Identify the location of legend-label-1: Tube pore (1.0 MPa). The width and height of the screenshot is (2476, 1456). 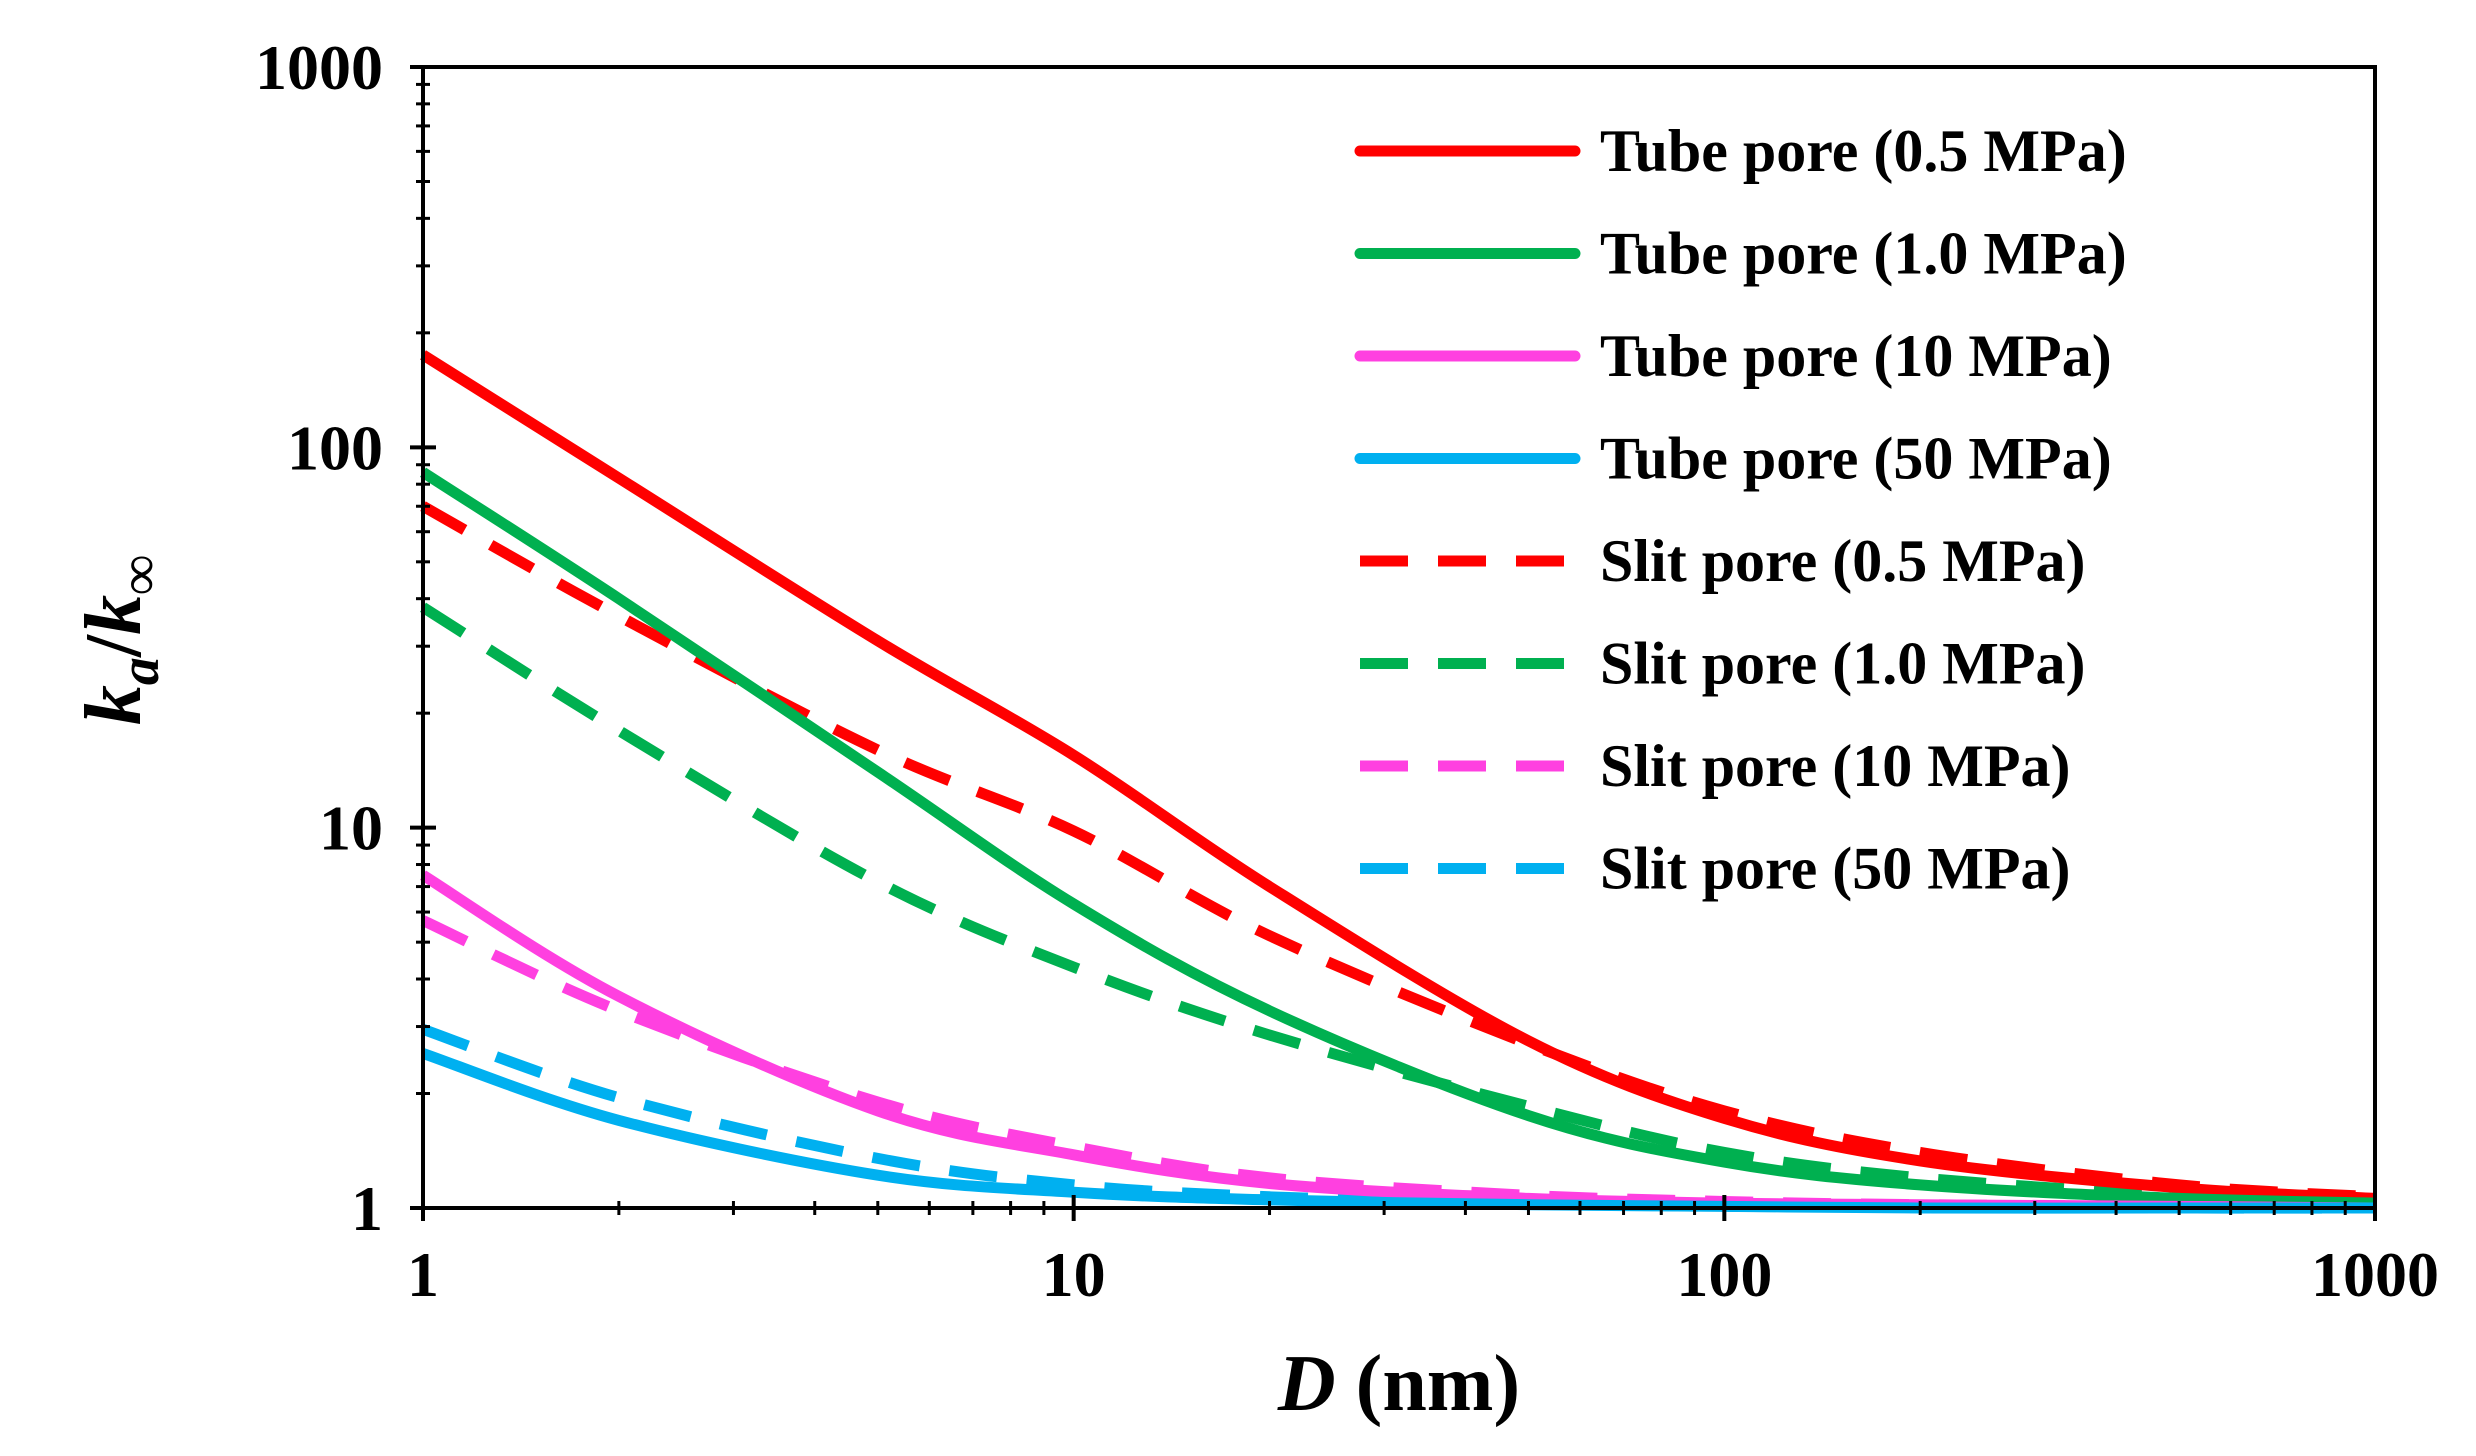
(1863, 254).